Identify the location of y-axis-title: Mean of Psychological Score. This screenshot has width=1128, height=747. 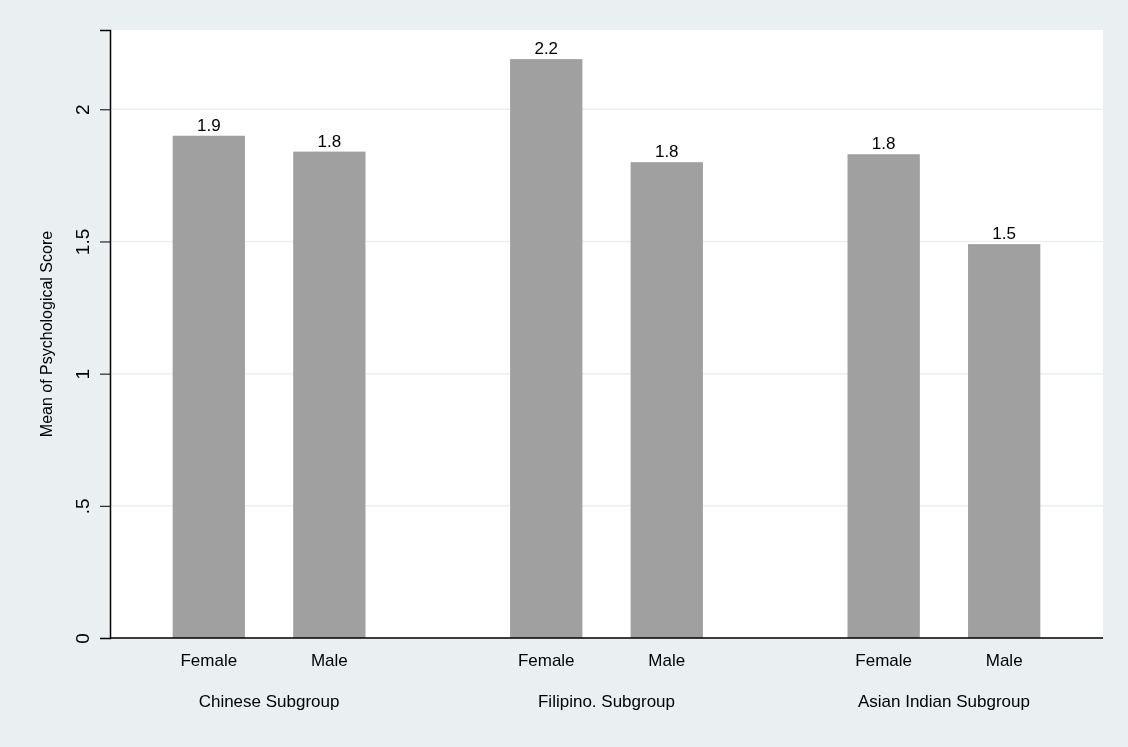
(46, 334).